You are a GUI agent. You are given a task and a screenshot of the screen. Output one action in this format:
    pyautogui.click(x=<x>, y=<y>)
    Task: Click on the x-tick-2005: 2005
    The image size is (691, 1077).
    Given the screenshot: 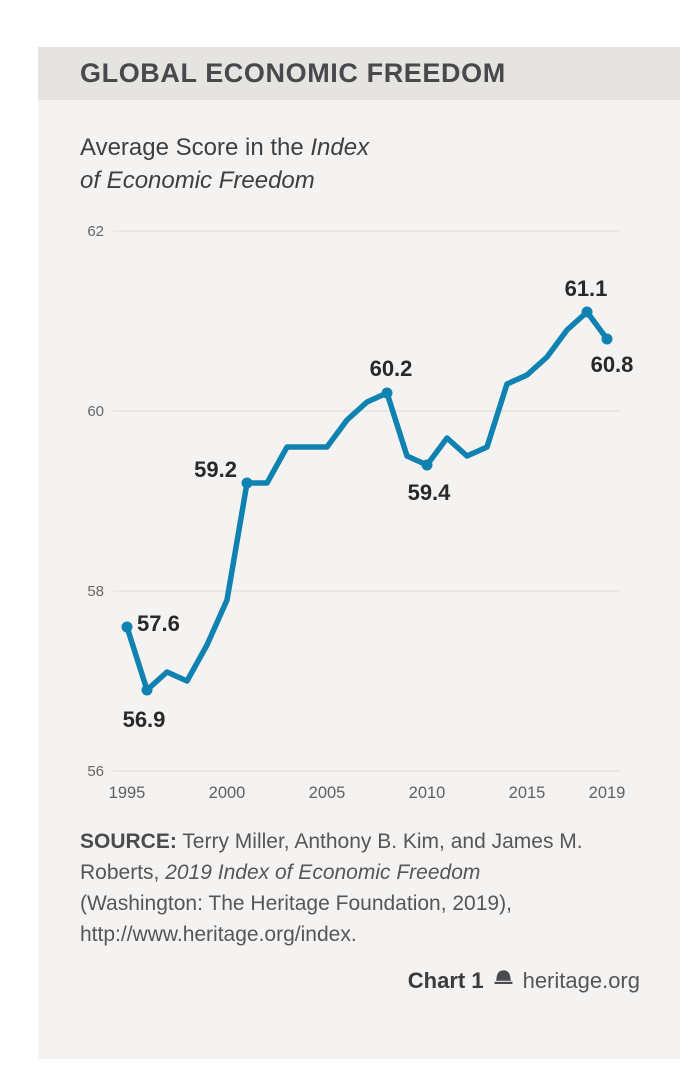 What is the action you would take?
    pyautogui.click(x=327, y=793)
    